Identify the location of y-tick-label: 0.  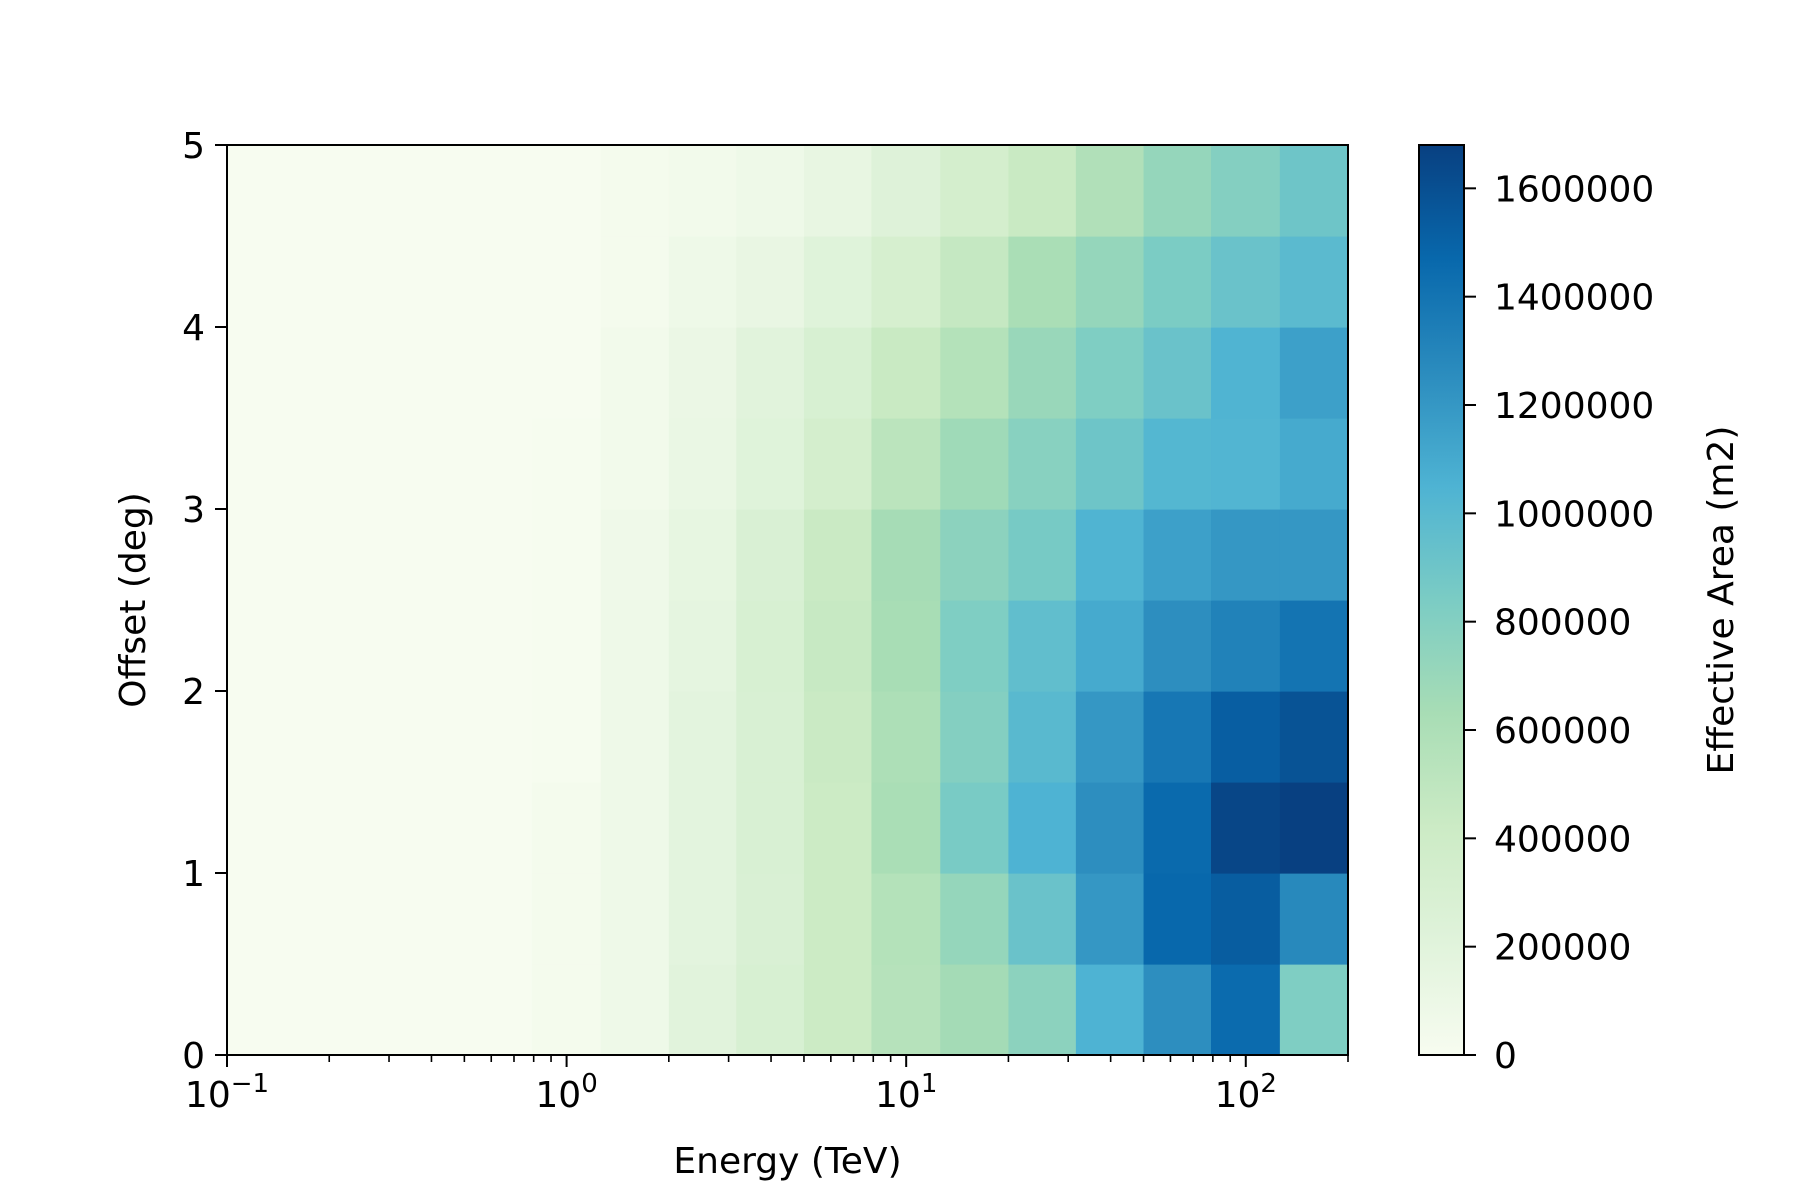
(193, 1056).